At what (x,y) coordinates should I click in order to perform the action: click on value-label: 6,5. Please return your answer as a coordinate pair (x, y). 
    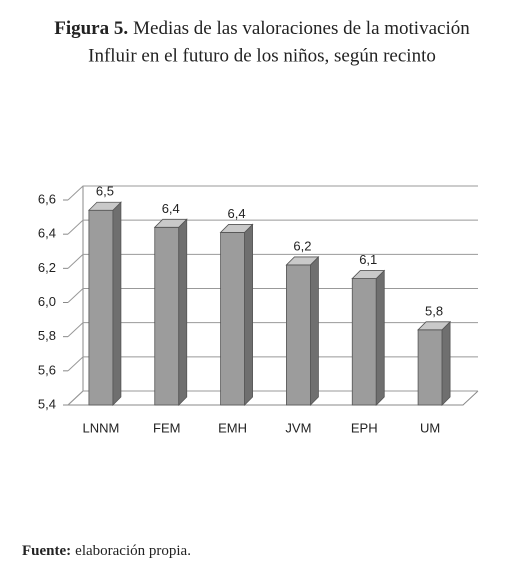
    Looking at the image, I should click on (105, 191).